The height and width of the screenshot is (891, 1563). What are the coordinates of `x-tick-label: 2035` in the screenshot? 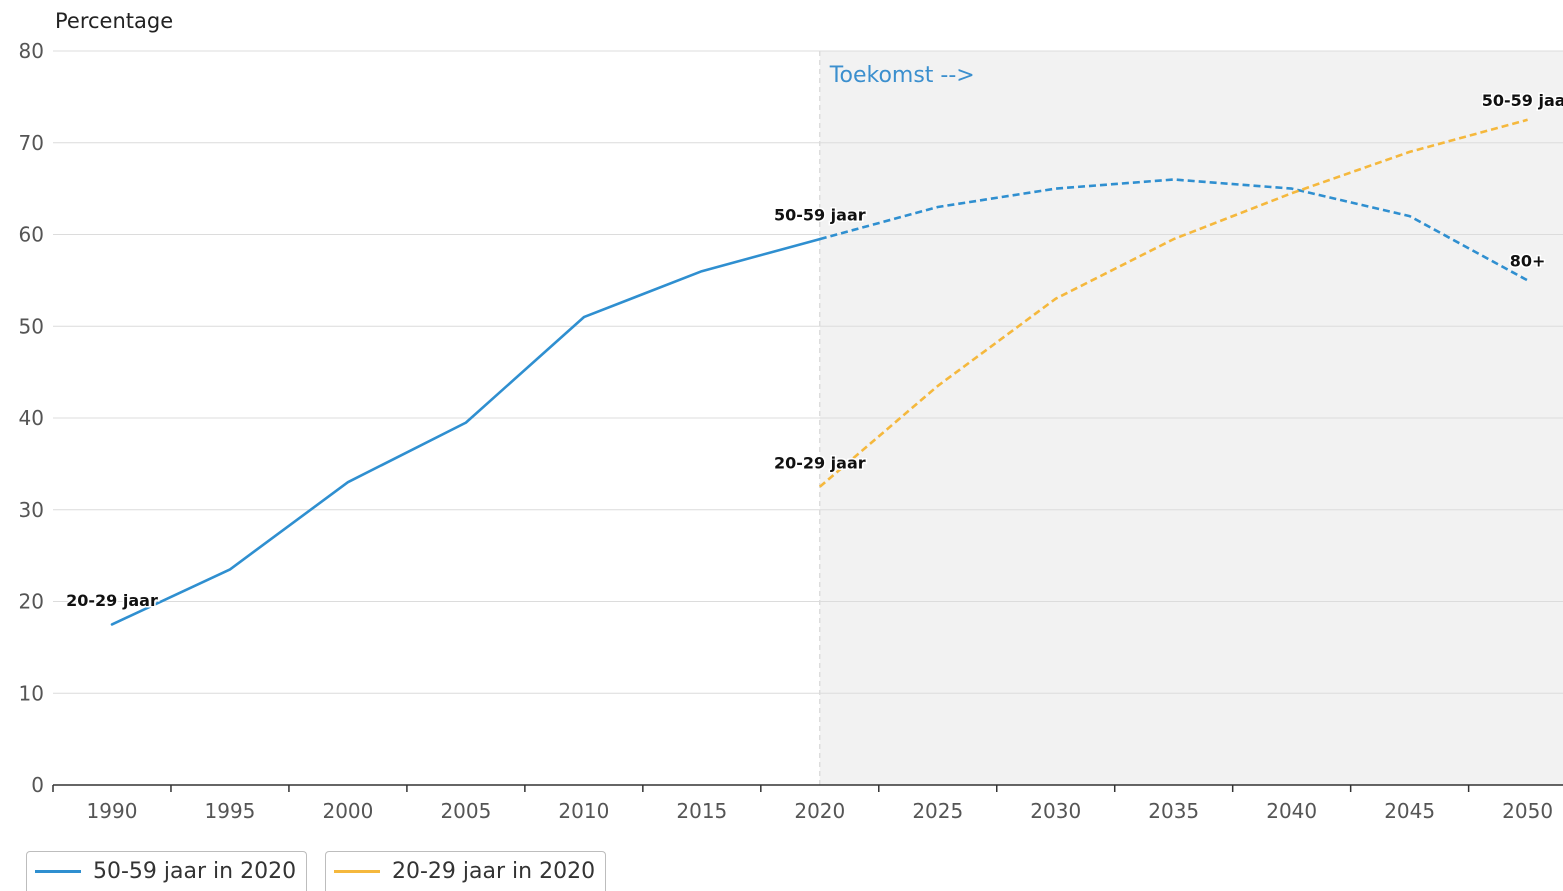 It's located at (1173, 811).